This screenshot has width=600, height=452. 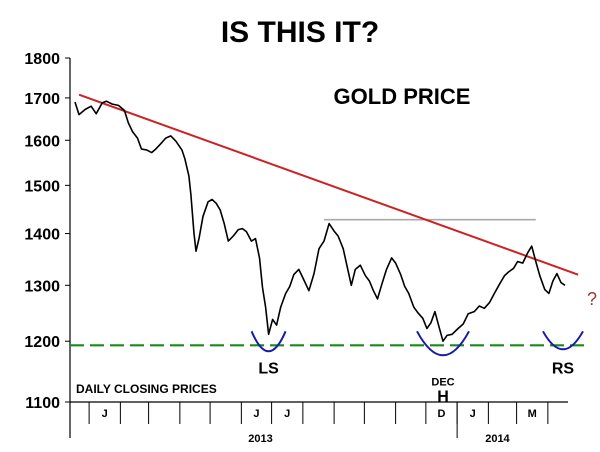 I want to click on chart-label: GOLD PRICE, so click(x=402, y=96).